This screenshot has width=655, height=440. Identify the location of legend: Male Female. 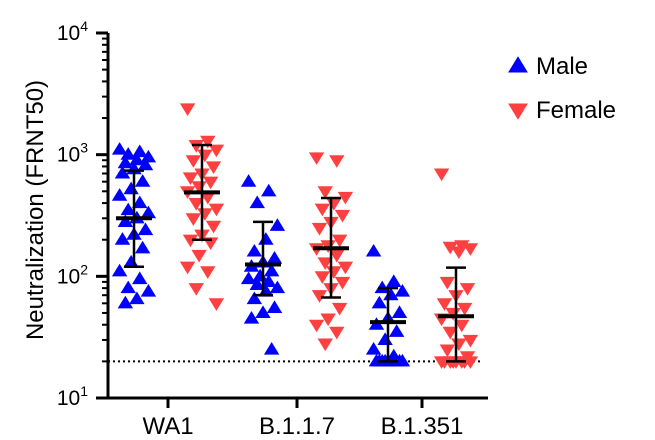
(562, 88).